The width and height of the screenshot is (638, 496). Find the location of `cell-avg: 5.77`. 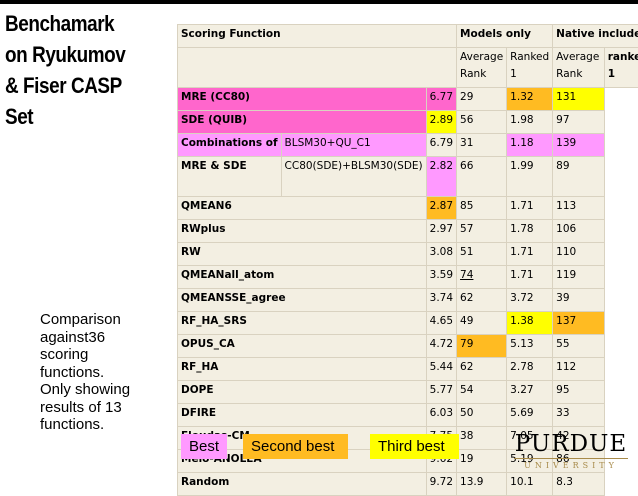

cell-avg: 5.77 is located at coordinates (441, 392).